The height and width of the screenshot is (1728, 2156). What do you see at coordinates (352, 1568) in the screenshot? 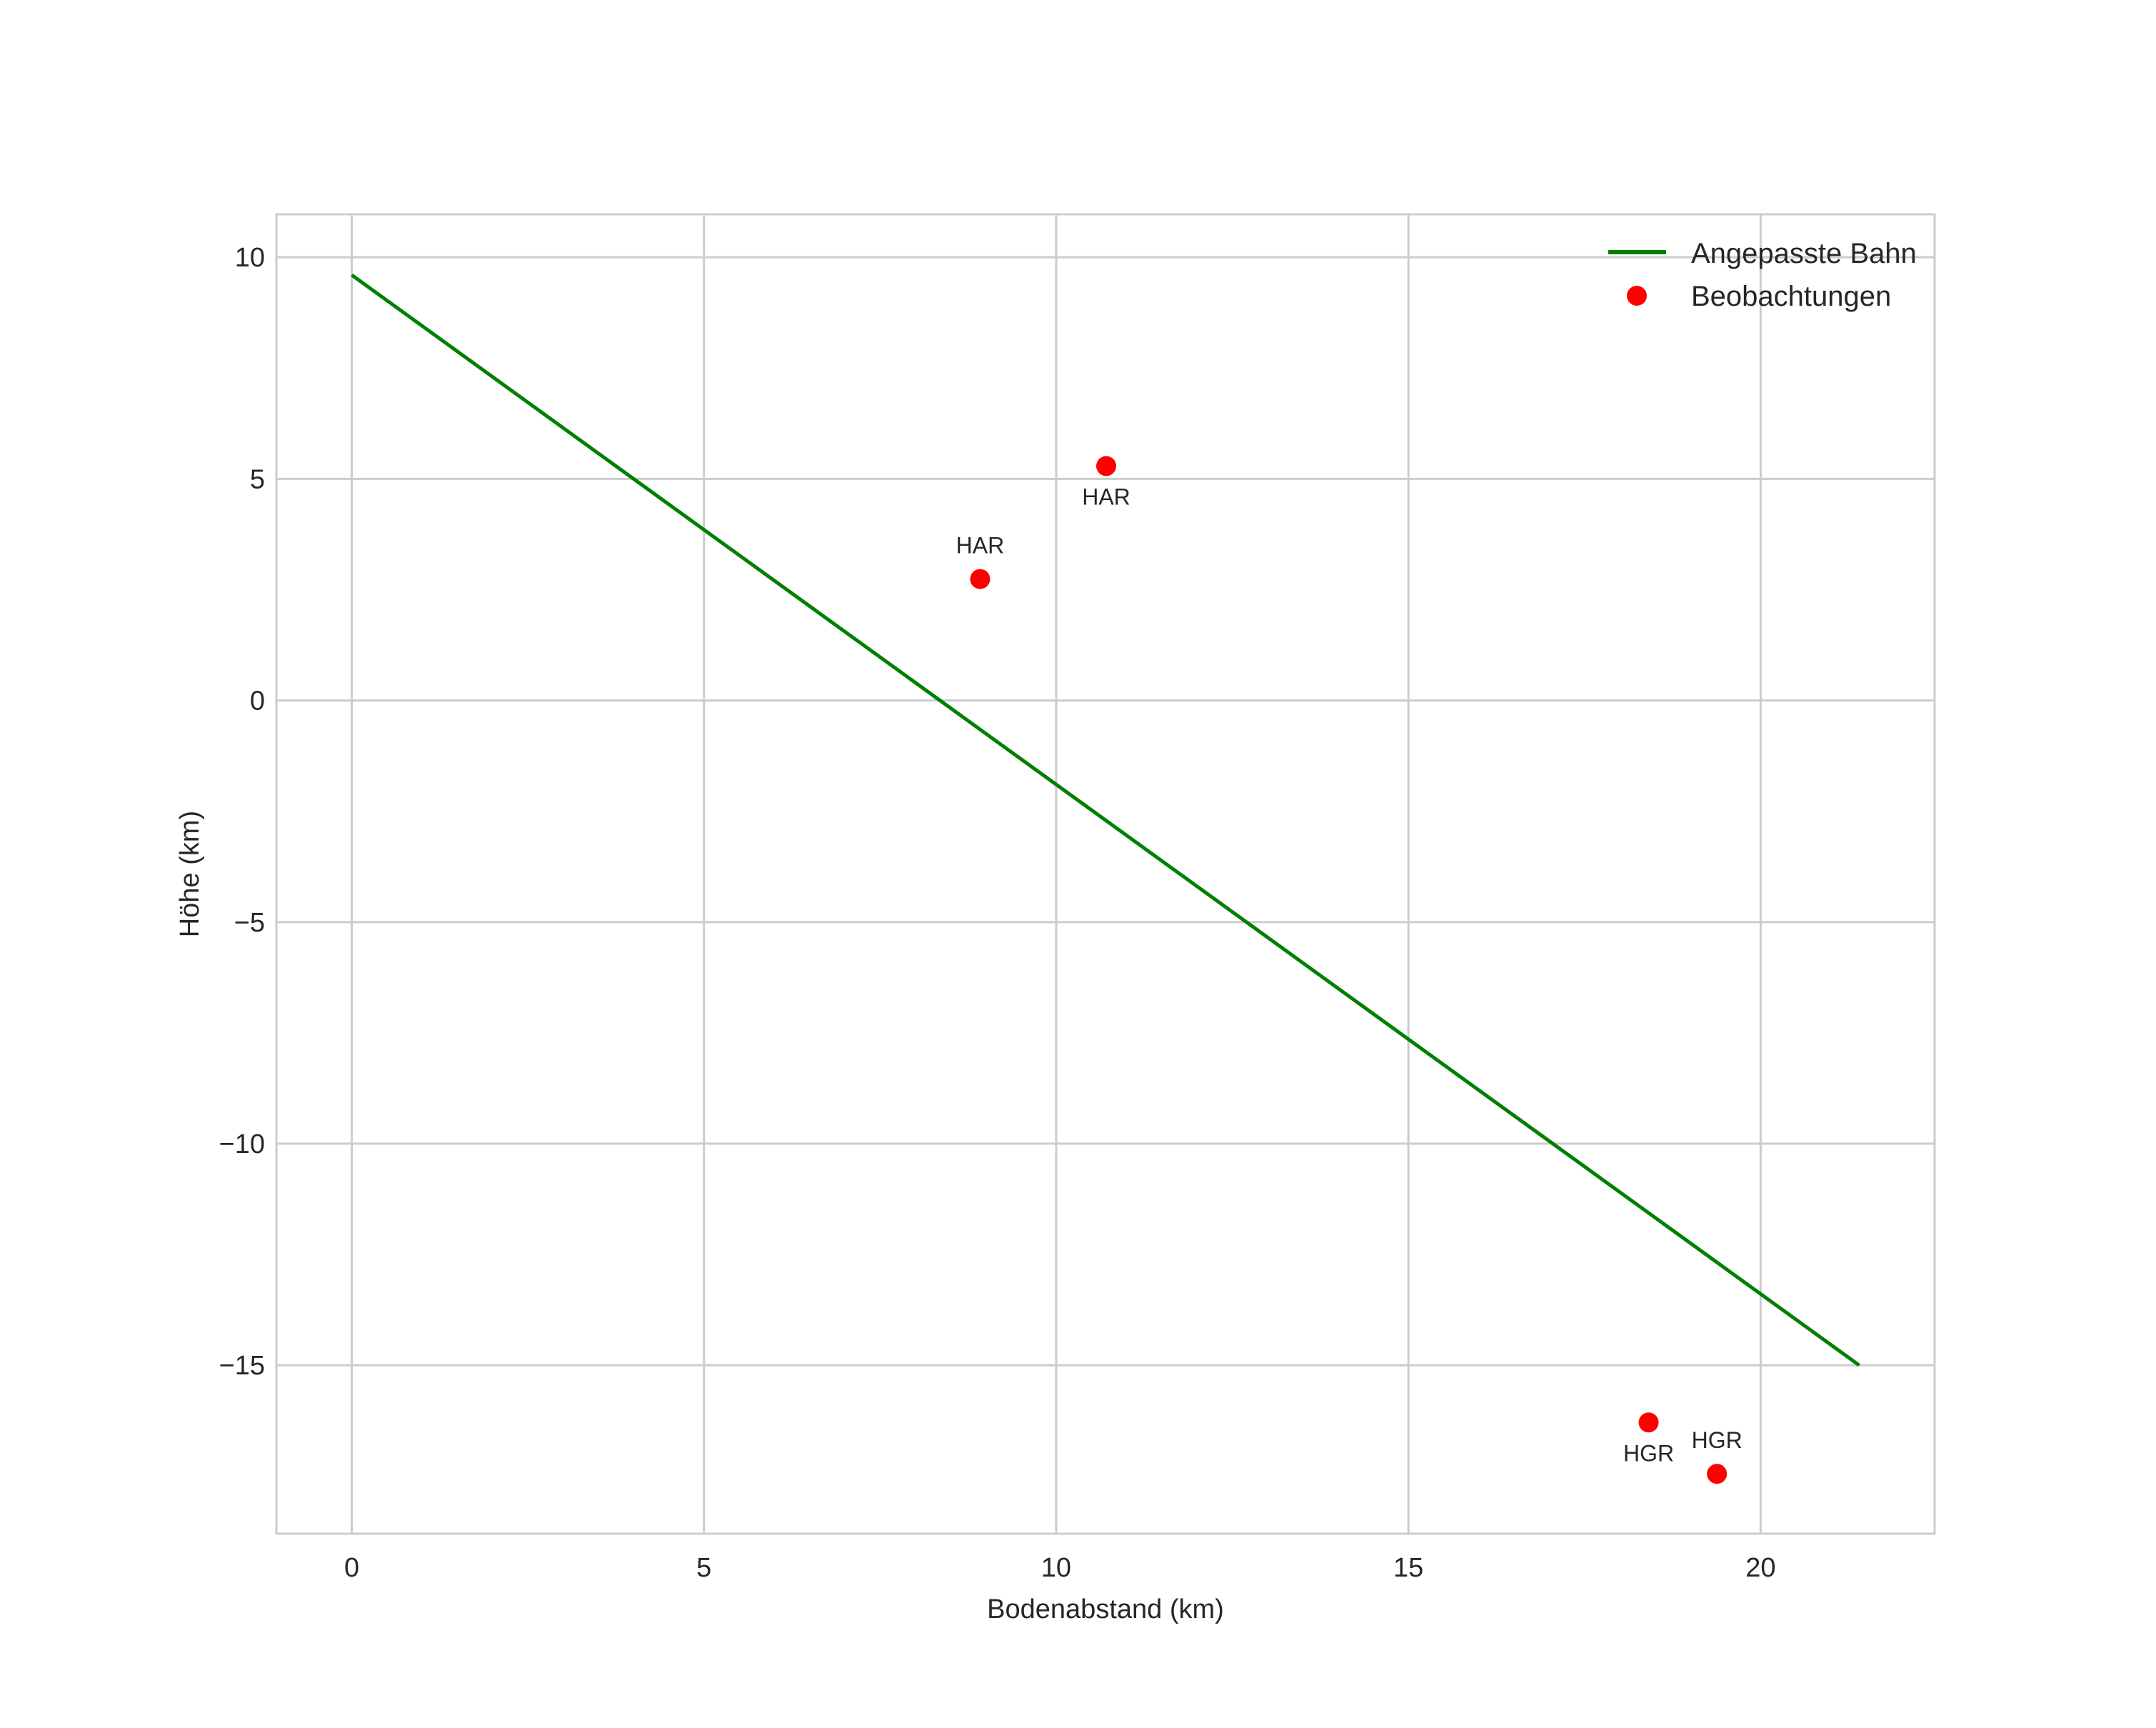
I see `x-tick-label: 0` at bounding box center [352, 1568].